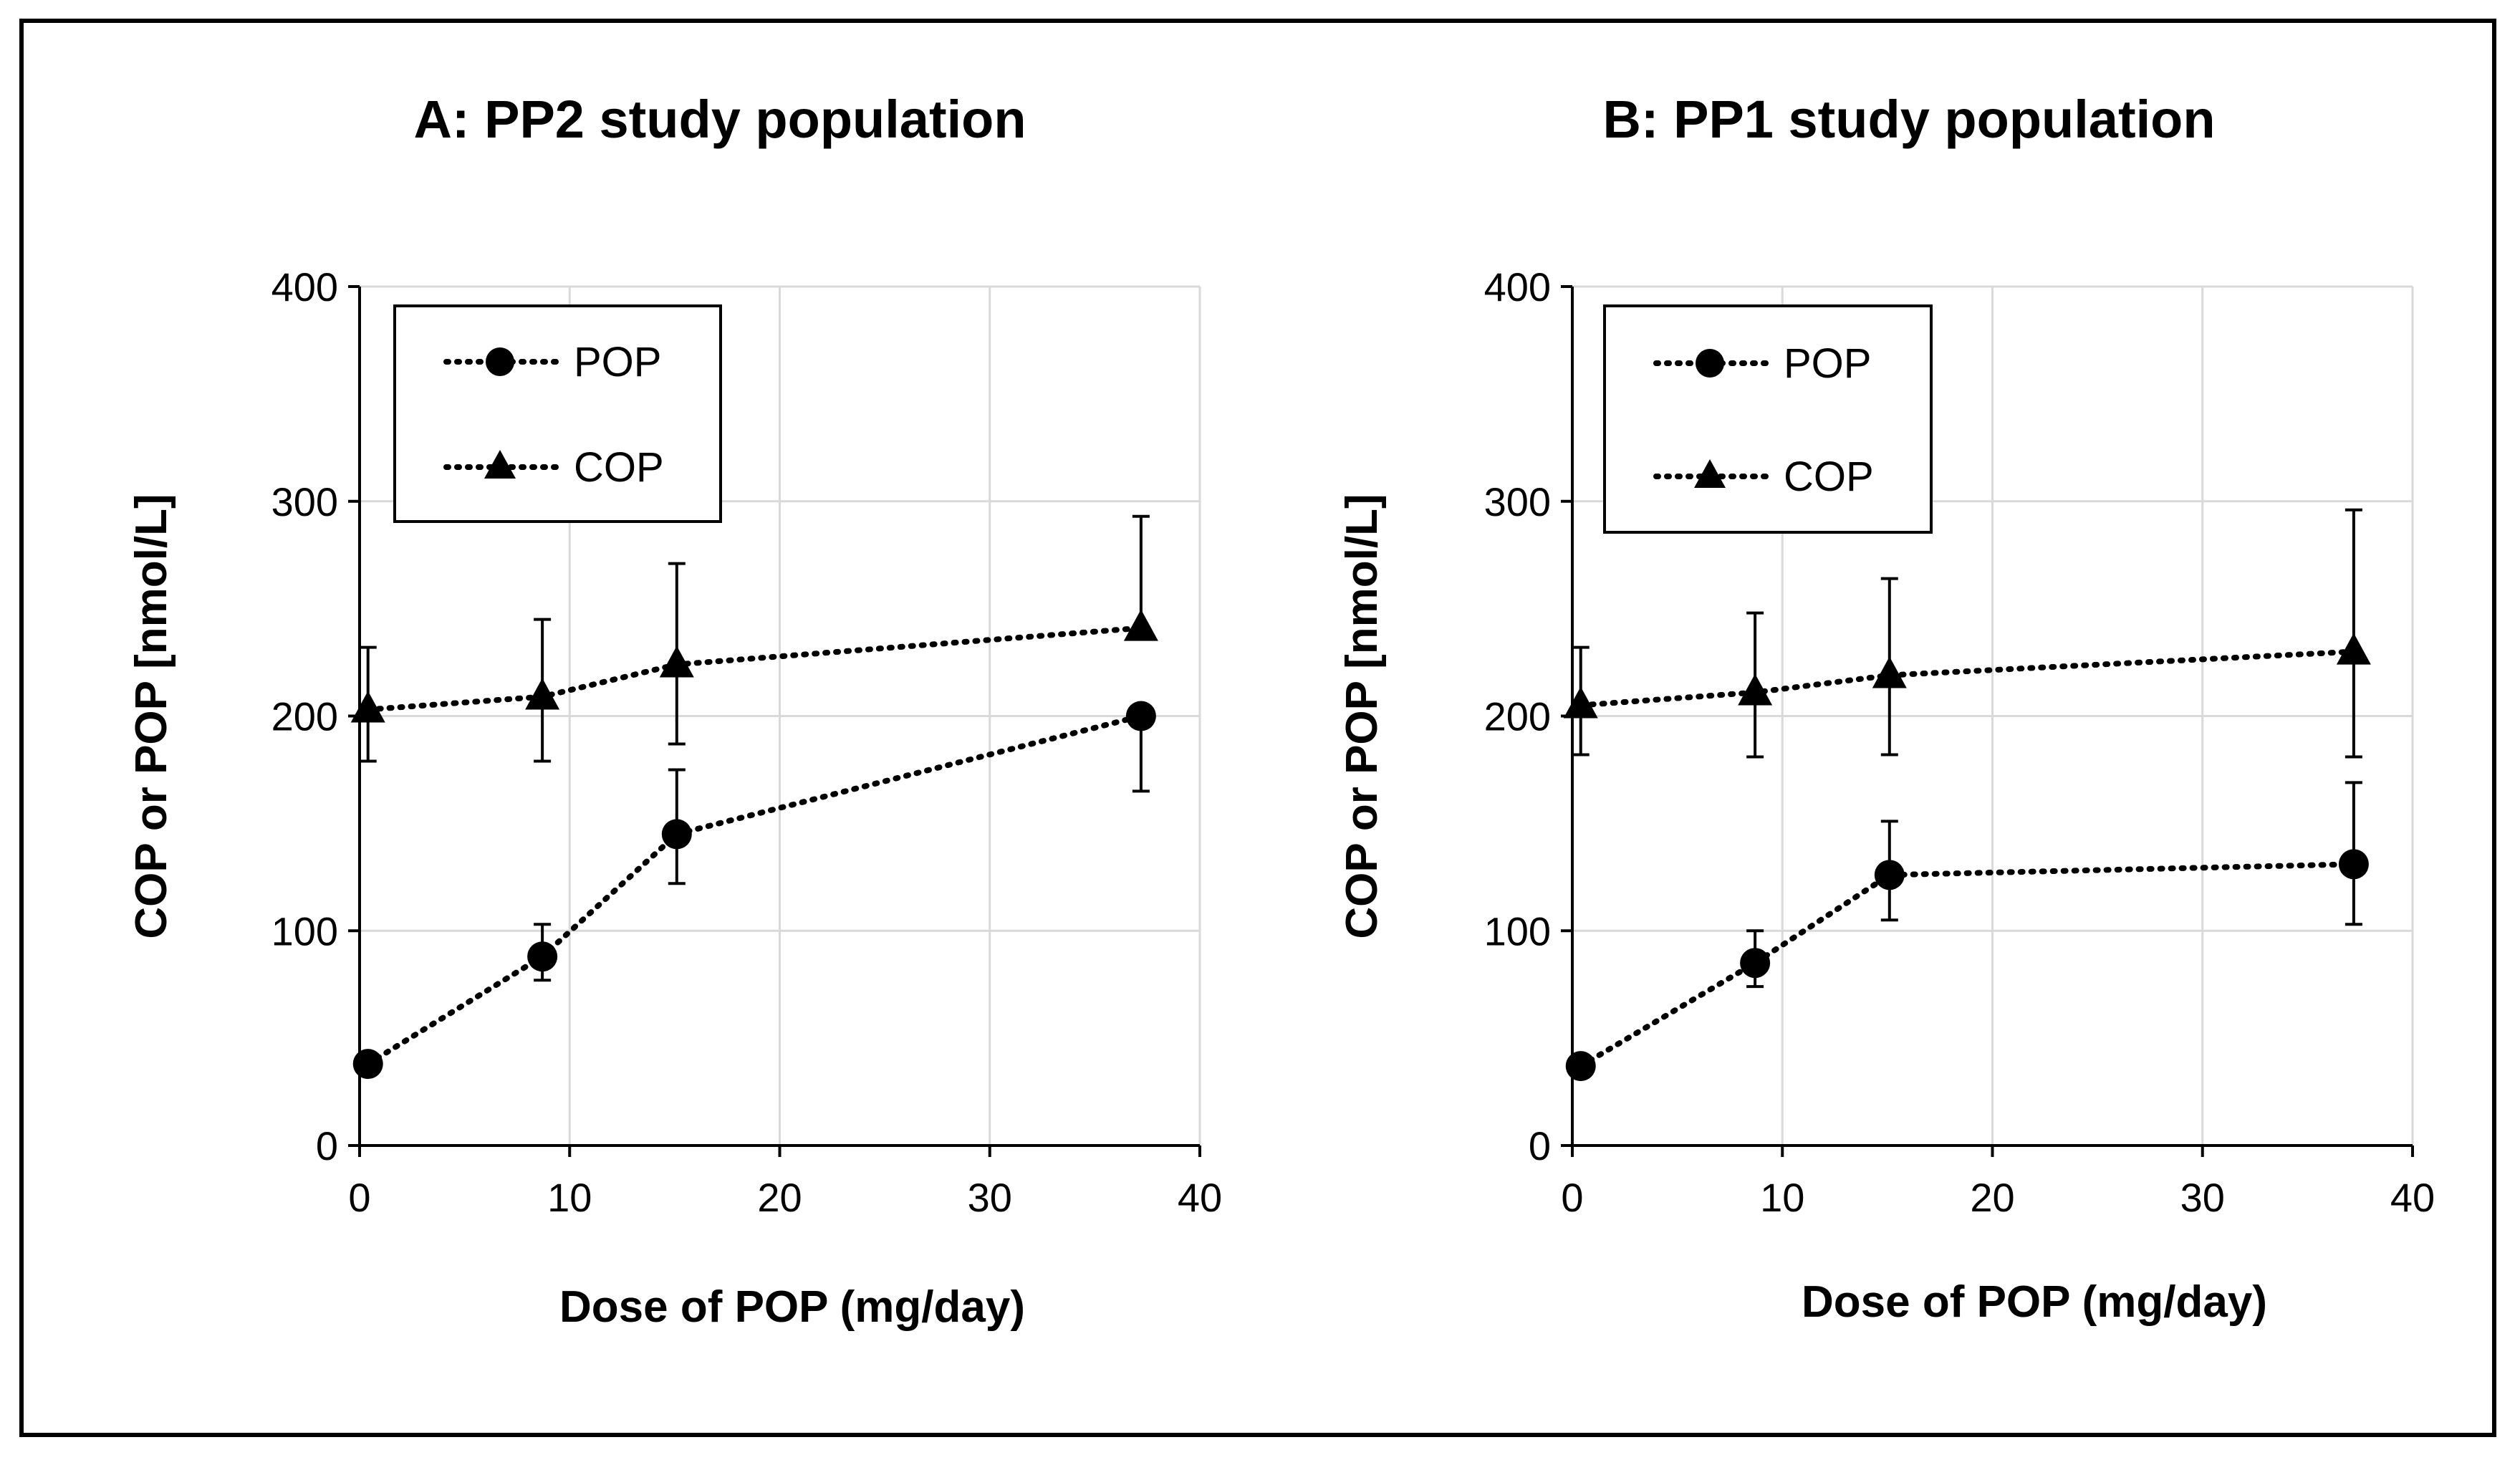 Image resolution: width=2520 pixels, height=1460 pixels. What do you see at coordinates (719, 119) in the screenshot?
I see `chart-title: A: PP2 study population` at bounding box center [719, 119].